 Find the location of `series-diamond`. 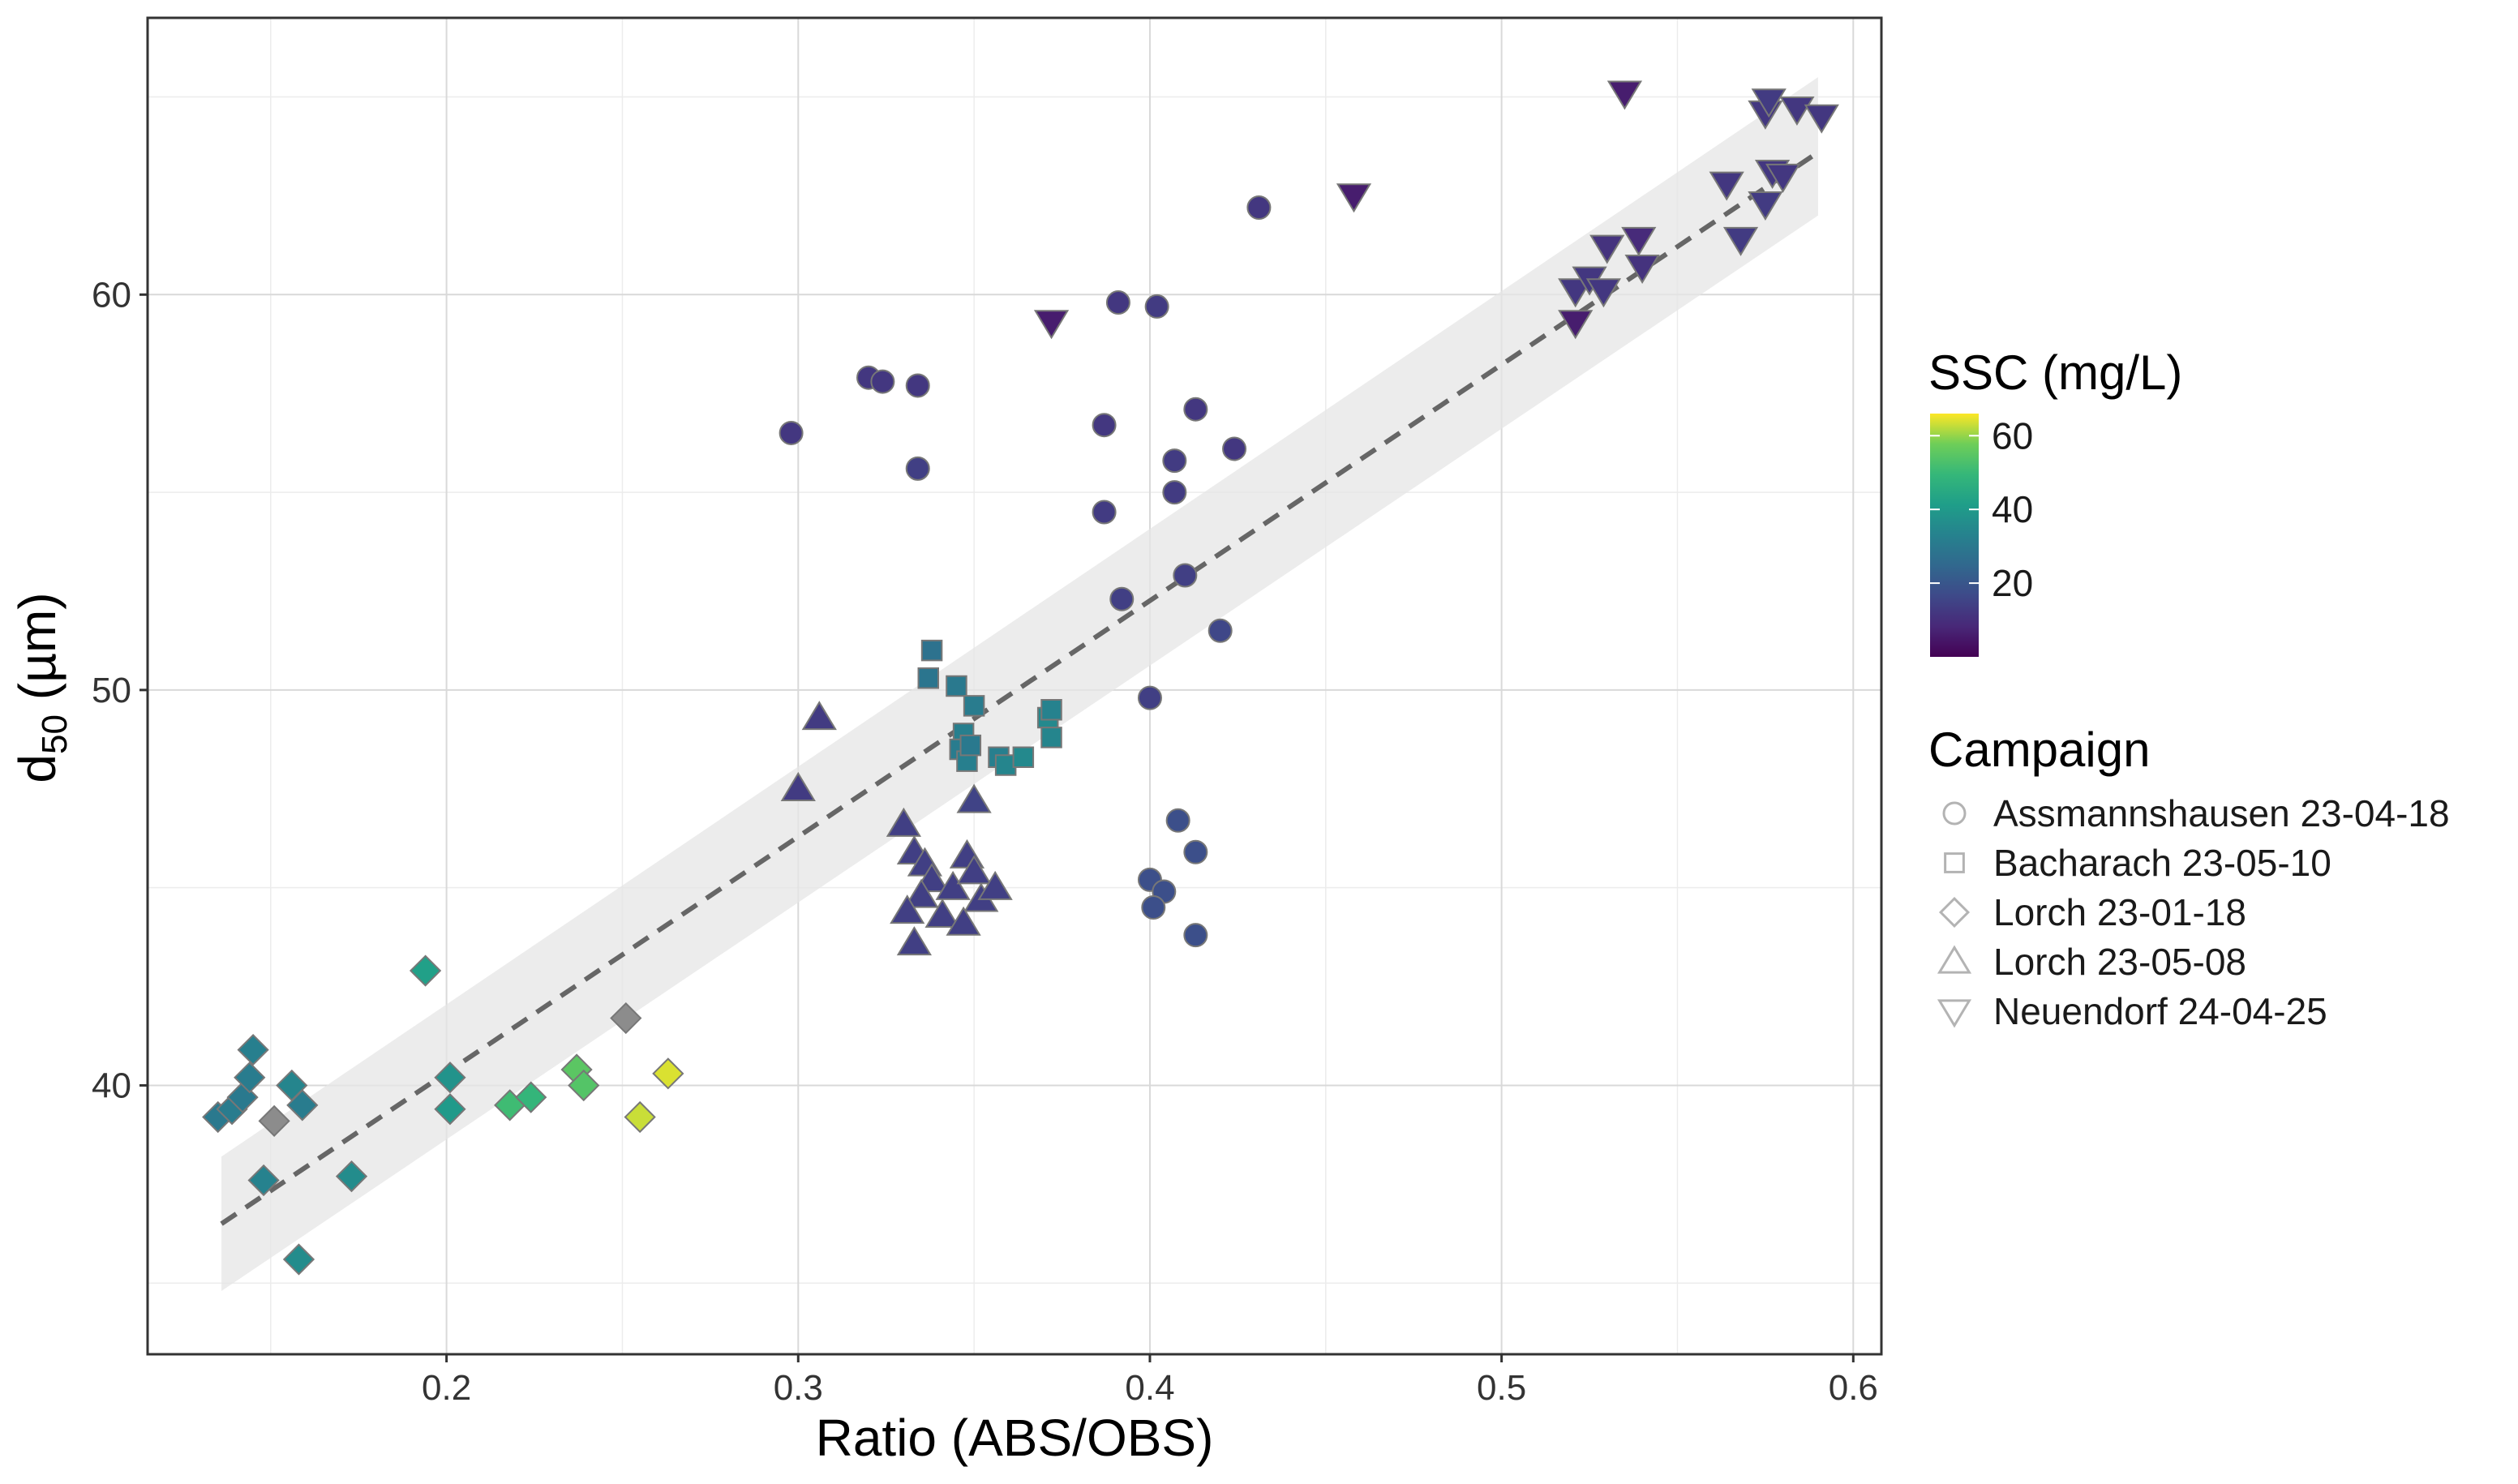

series-diamond is located at coordinates (443, 1115).